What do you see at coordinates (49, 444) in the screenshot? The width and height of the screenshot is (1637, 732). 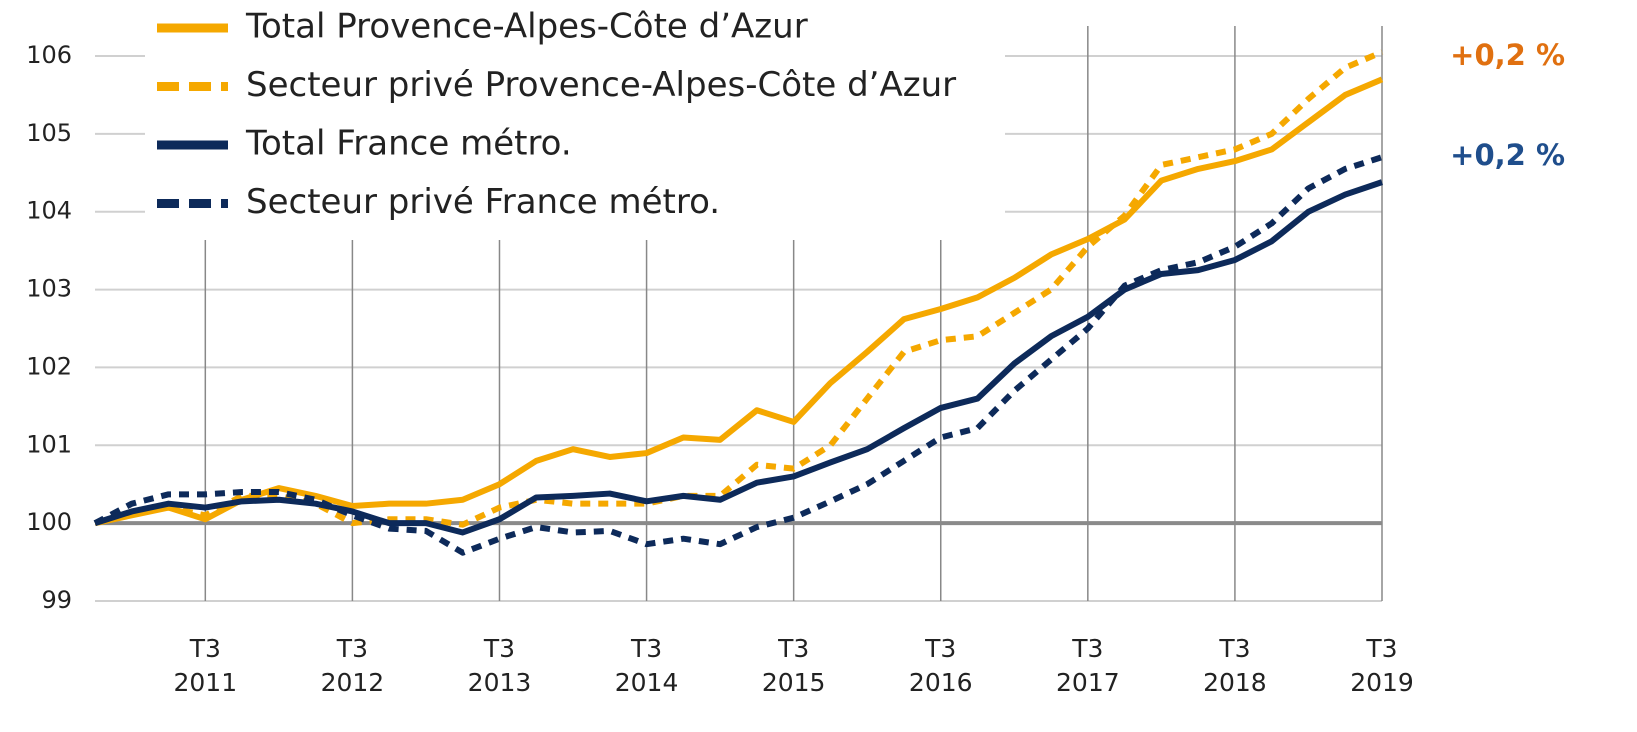 I see `y-tick-label: 101` at bounding box center [49, 444].